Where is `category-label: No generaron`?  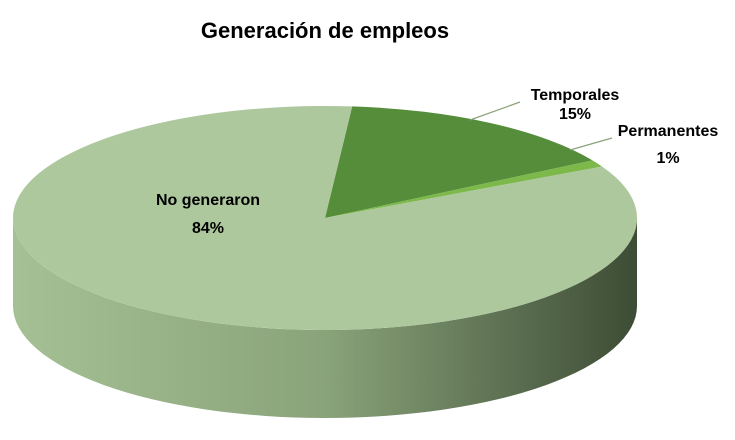
category-label: No generaron is located at coordinates (208, 200).